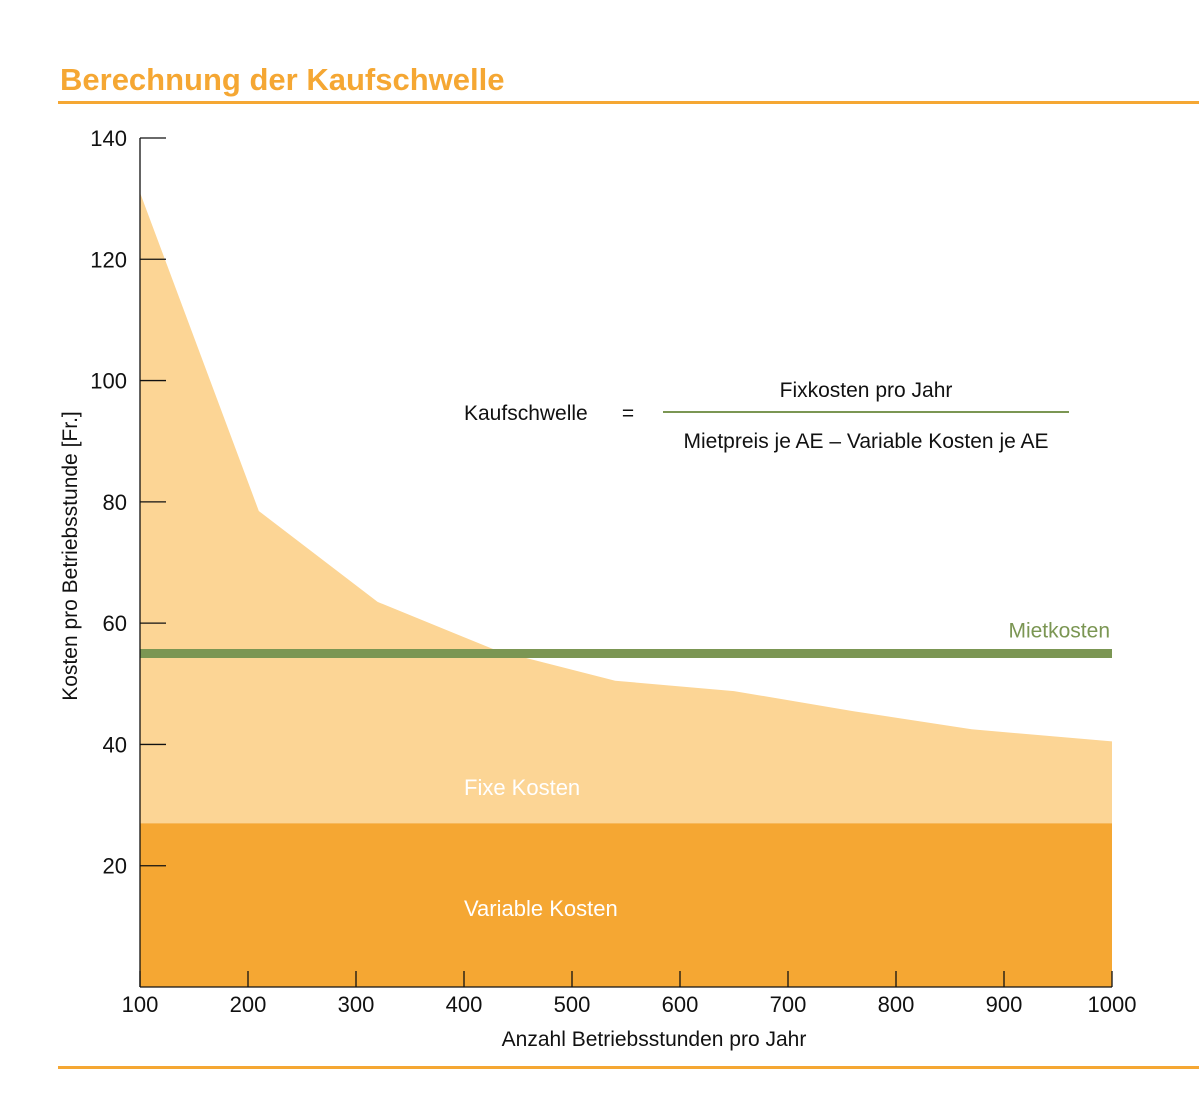  I want to click on y-axis-title: Kosten pro Betriebsstunde [Fr.], so click(70, 556).